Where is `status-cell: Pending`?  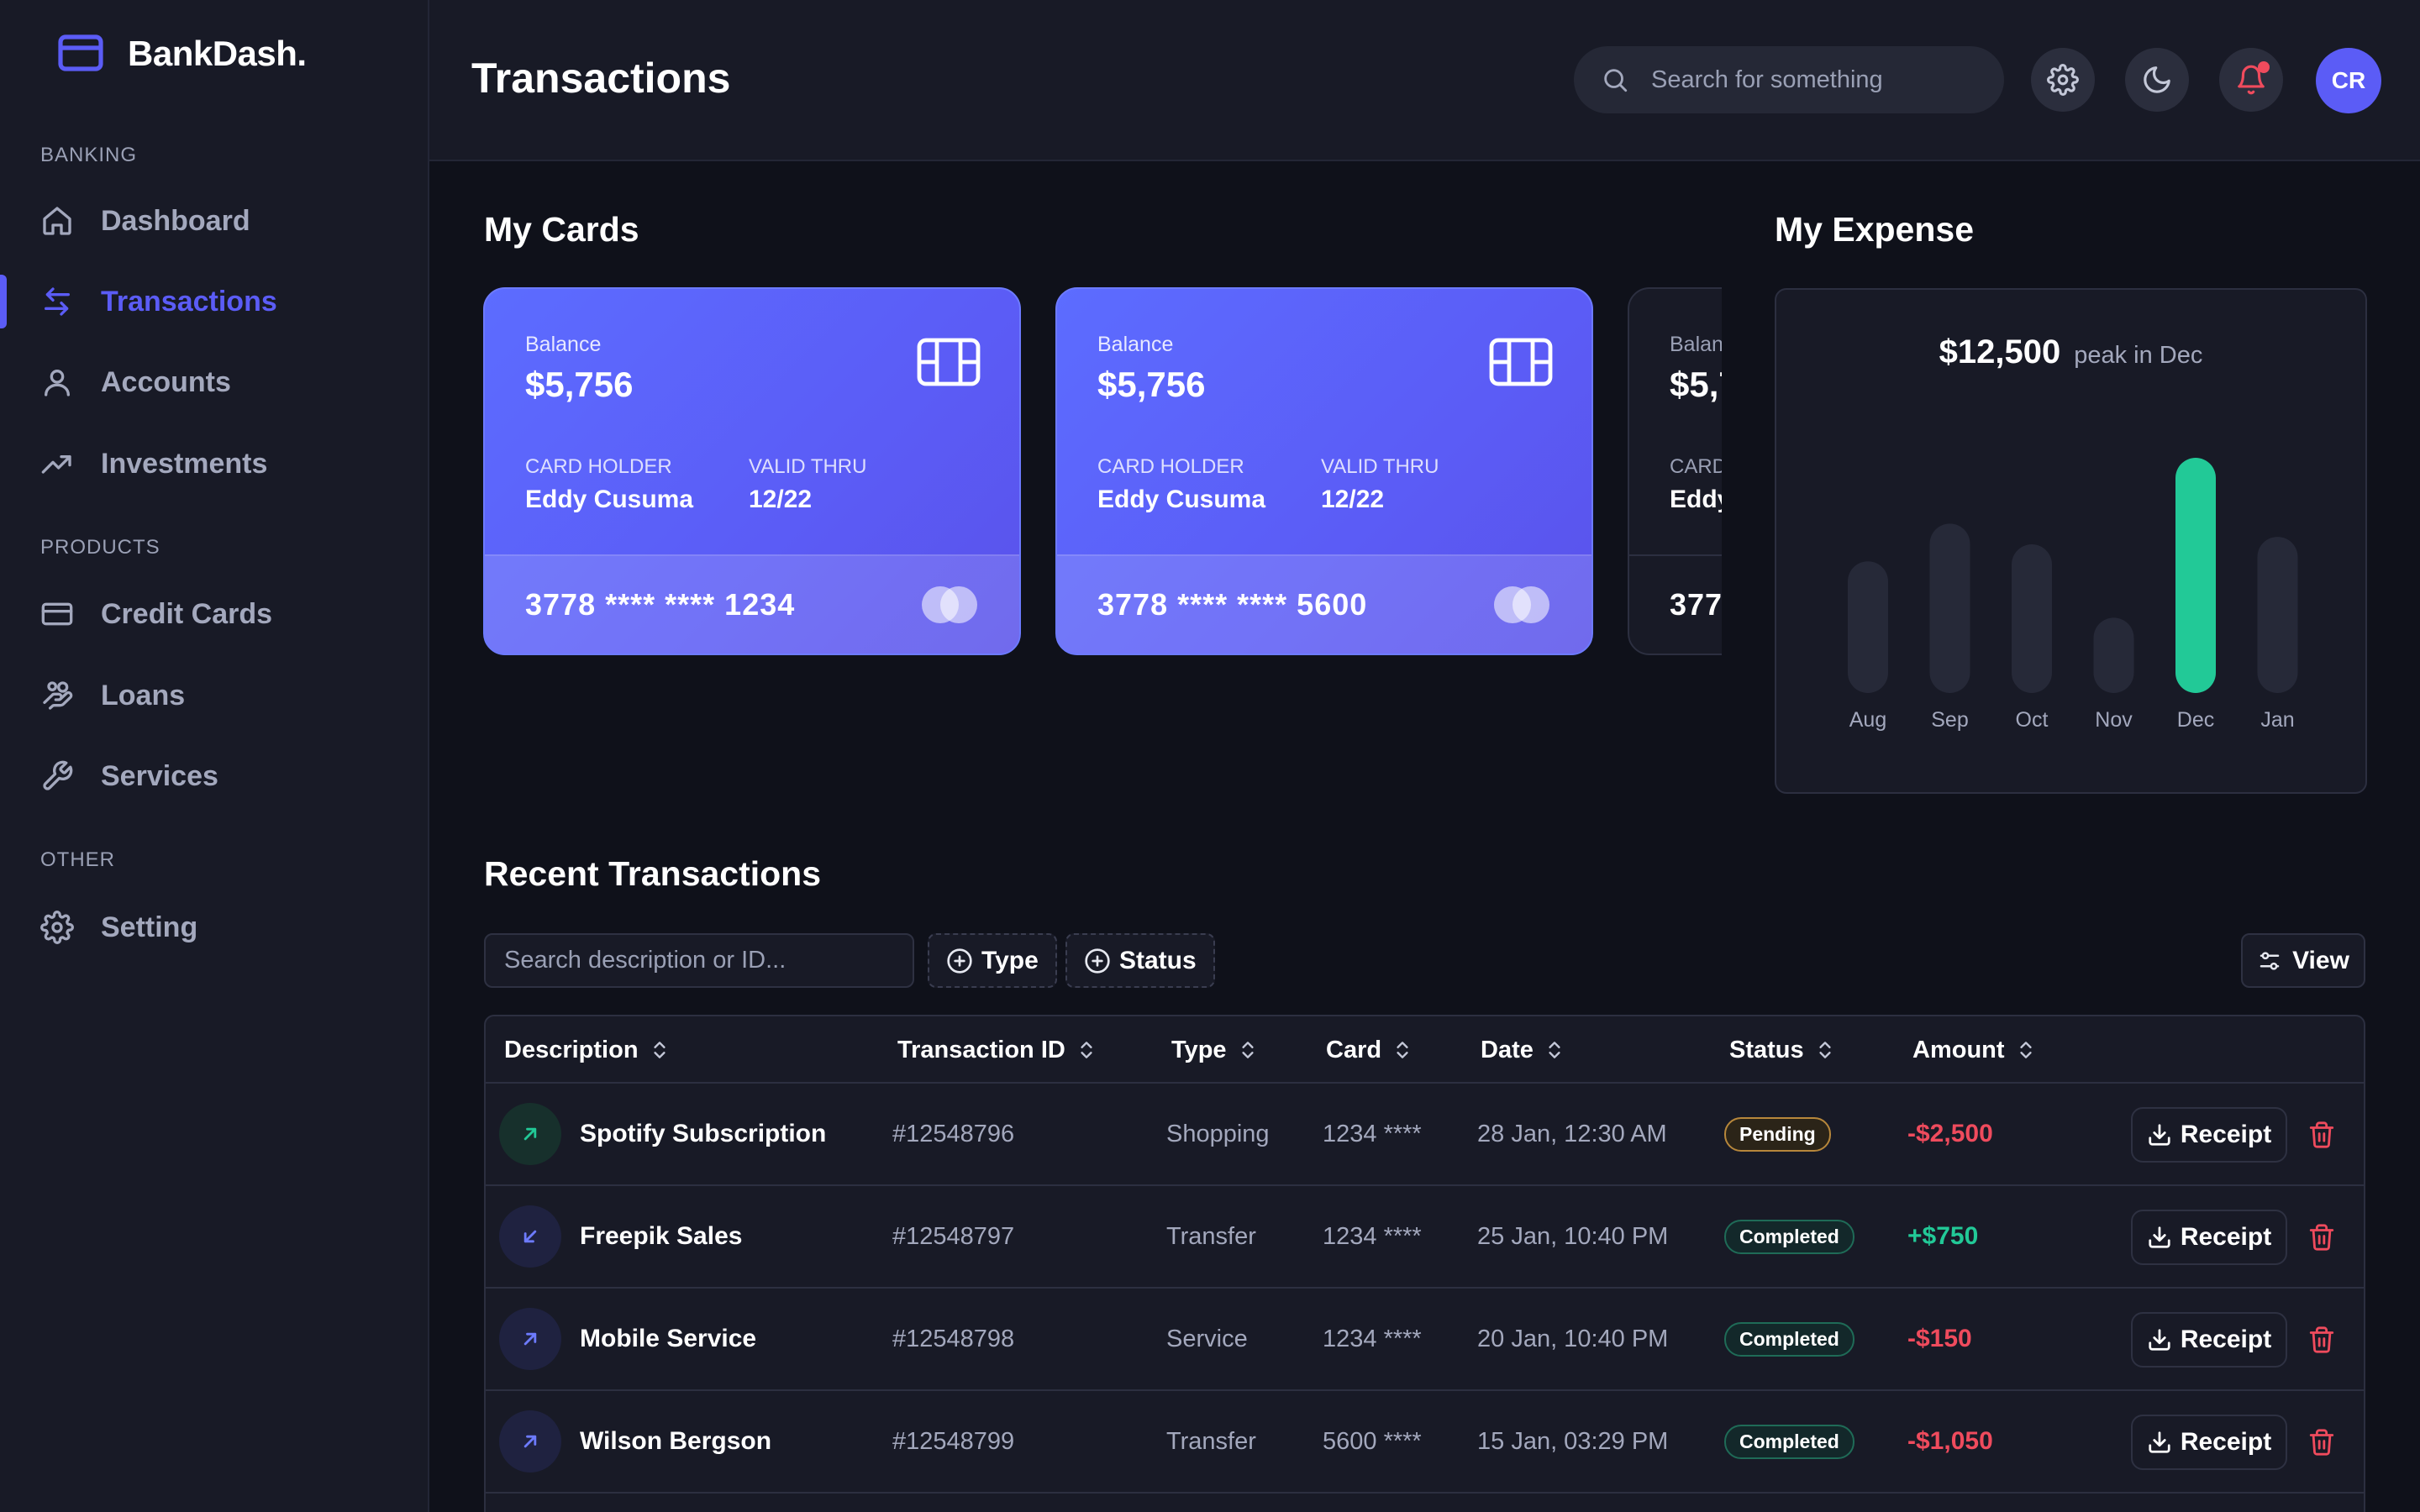
status-cell: Pending is located at coordinates (1778, 1134).